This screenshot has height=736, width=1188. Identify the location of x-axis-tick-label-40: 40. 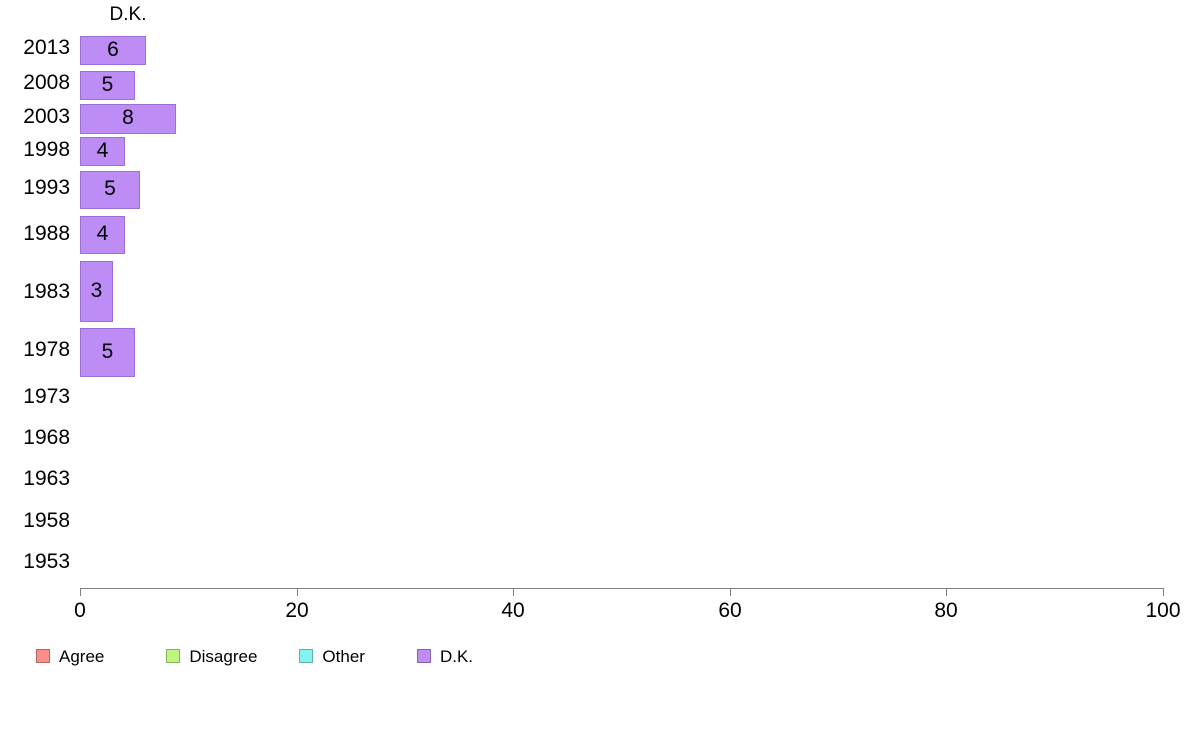
(513, 610).